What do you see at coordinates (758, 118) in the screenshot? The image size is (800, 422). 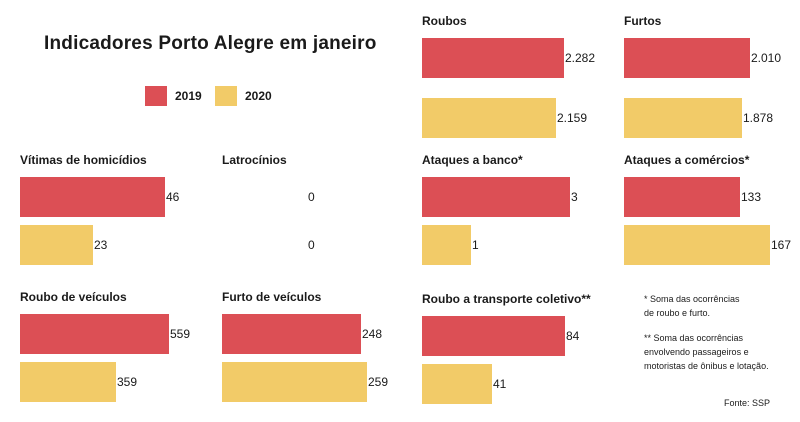 I see `data-label-2020: 1.878` at bounding box center [758, 118].